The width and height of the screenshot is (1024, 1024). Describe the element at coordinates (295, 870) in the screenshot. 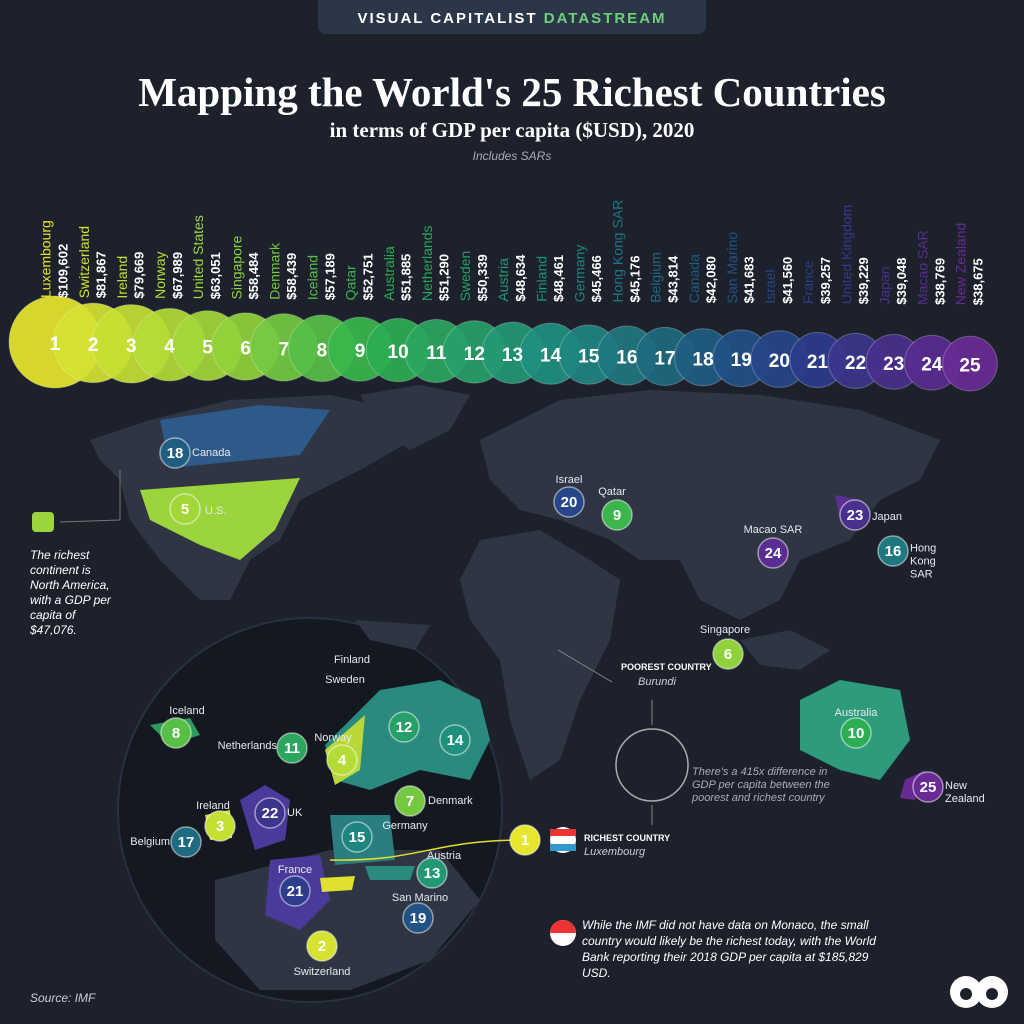

I see `map-label: France` at that location.